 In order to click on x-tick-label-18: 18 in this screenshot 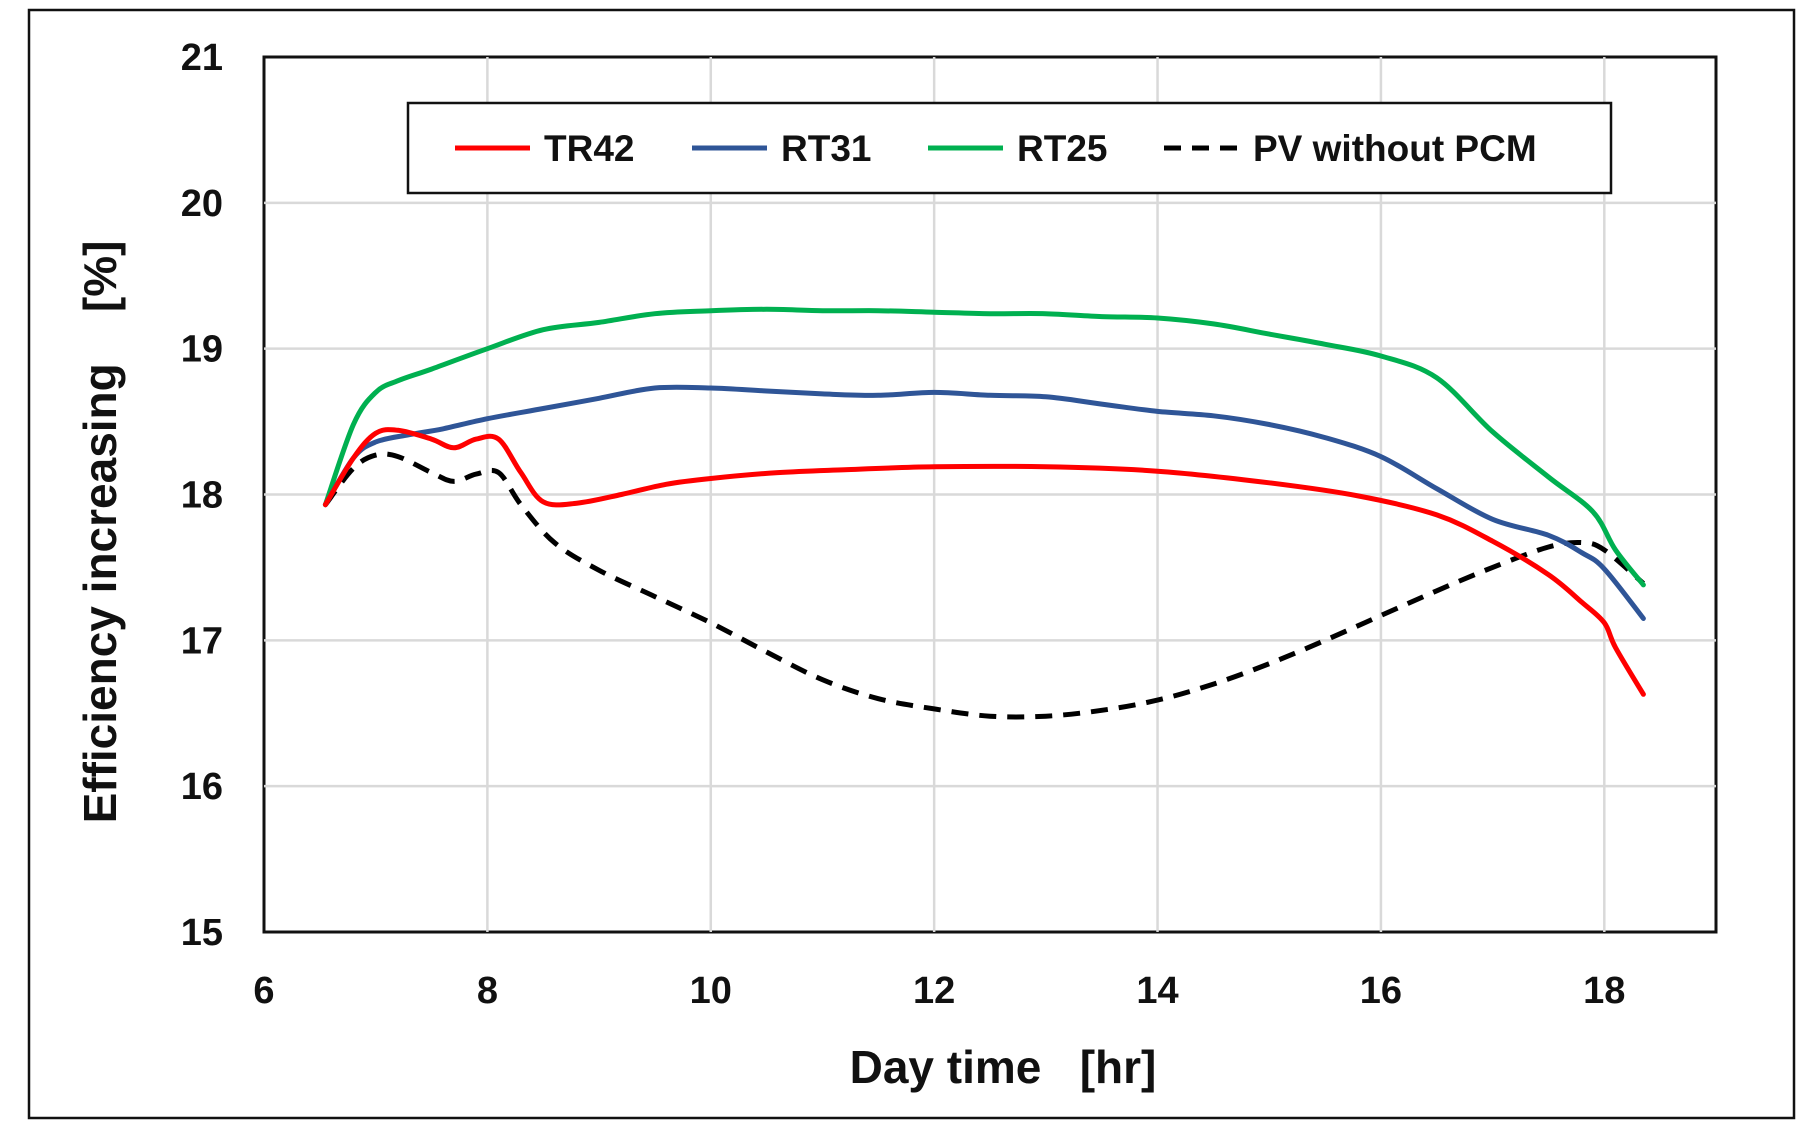, I will do `click(1604, 991)`.